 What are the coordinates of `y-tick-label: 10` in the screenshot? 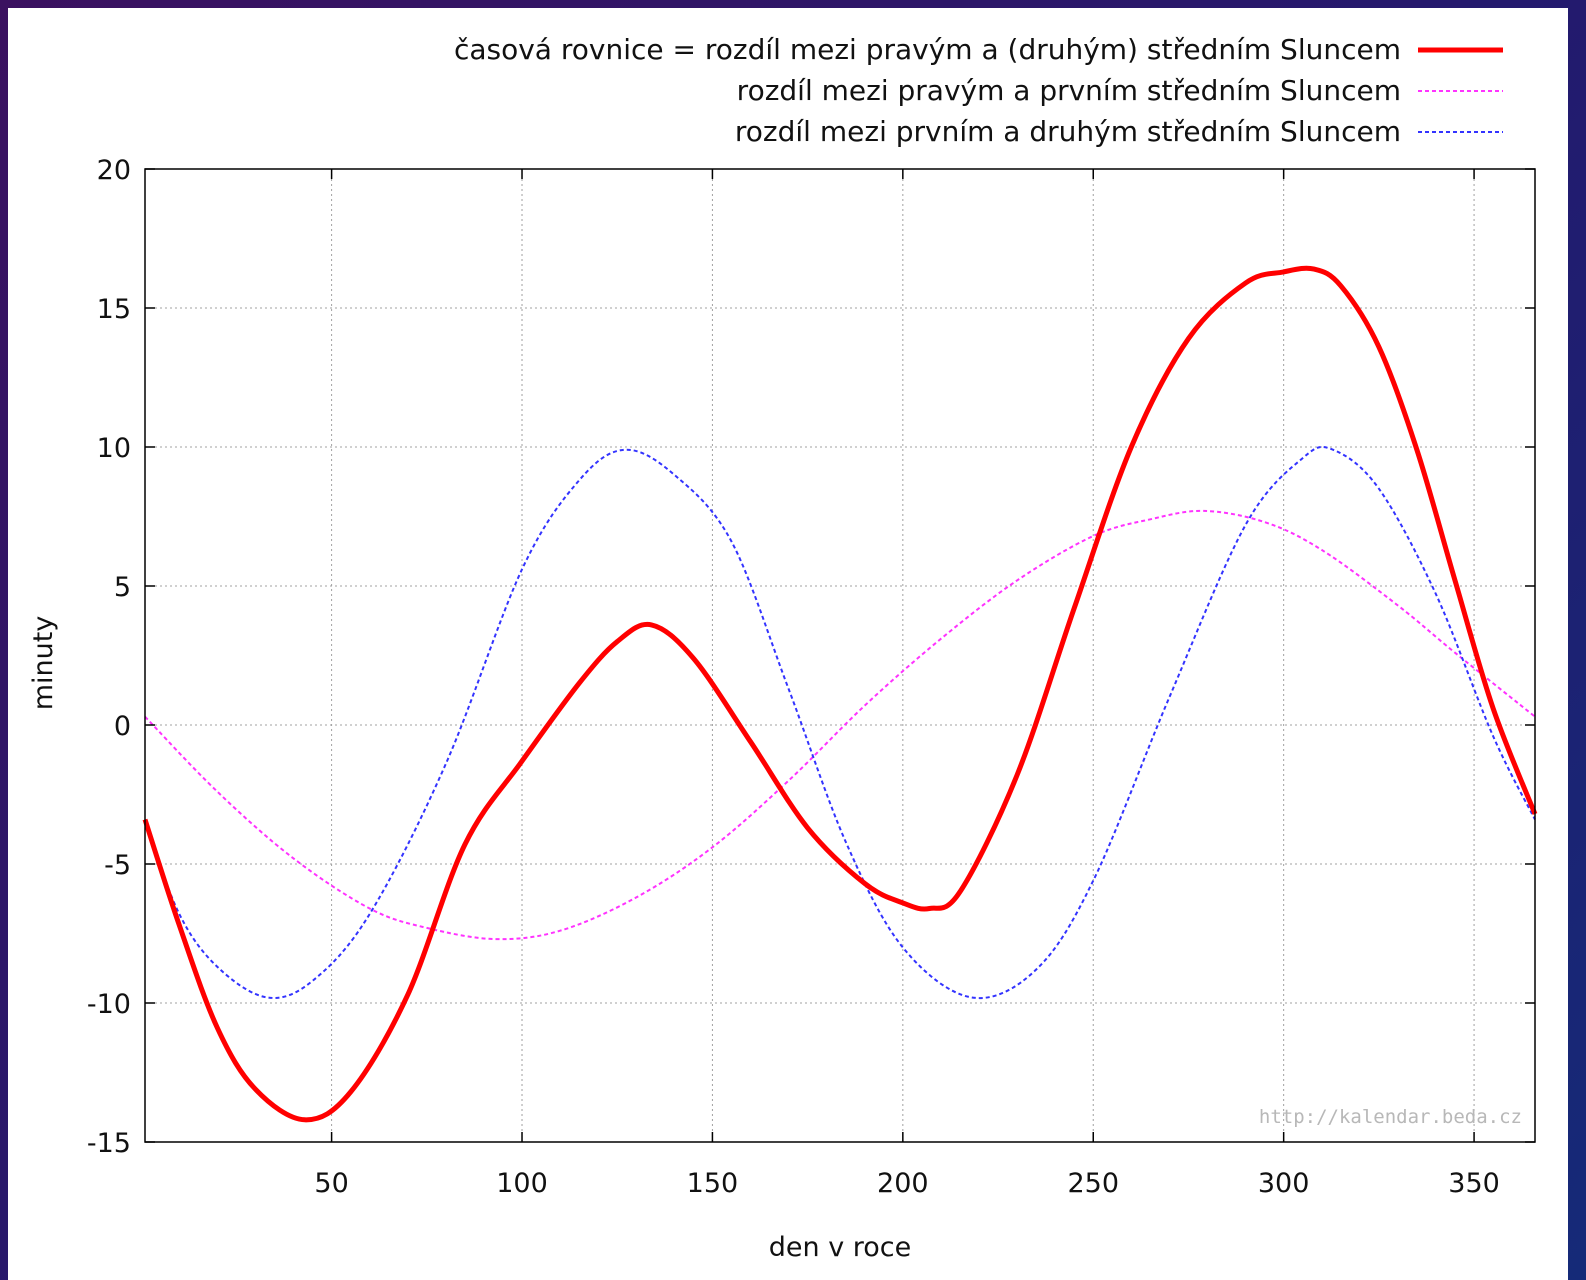 It's located at (114, 448).